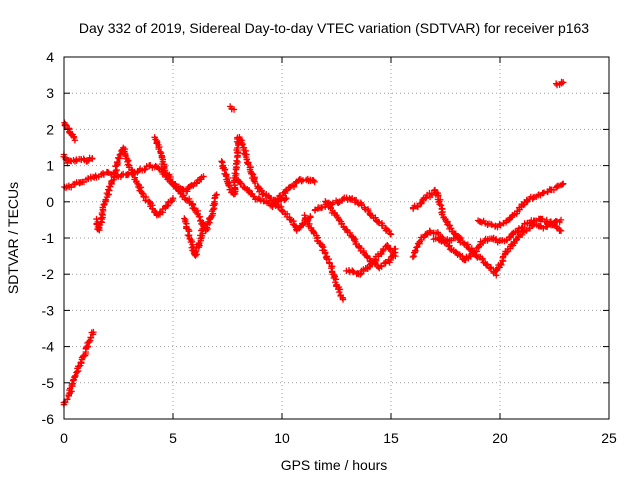  What do you see at coordinates (282, 438) in the screenshot?
I see `x-tick-label: 10` at bounding box center [282, 438].